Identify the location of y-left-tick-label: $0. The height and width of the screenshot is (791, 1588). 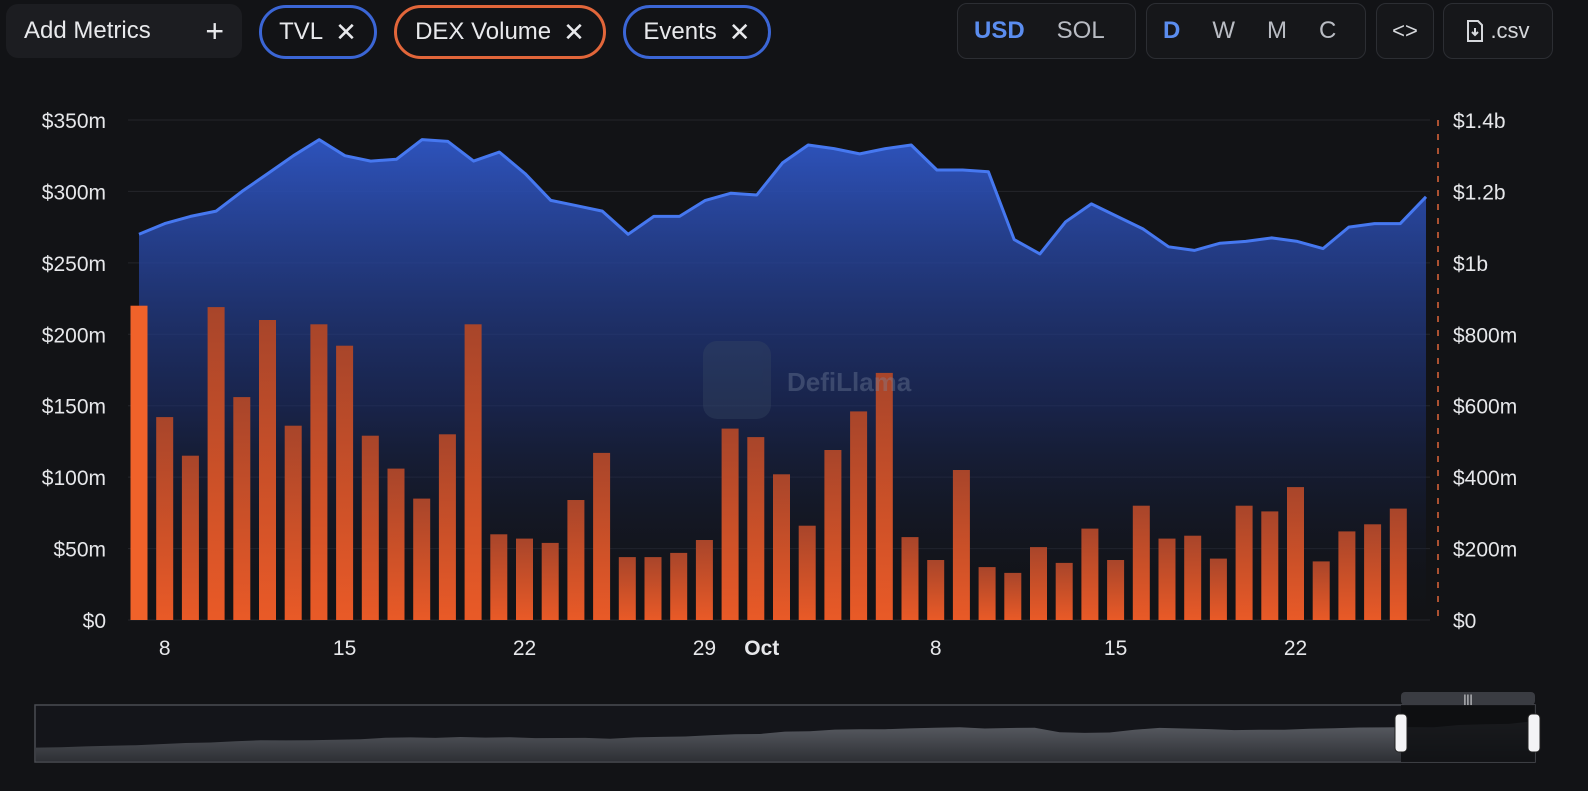
(94, 621).